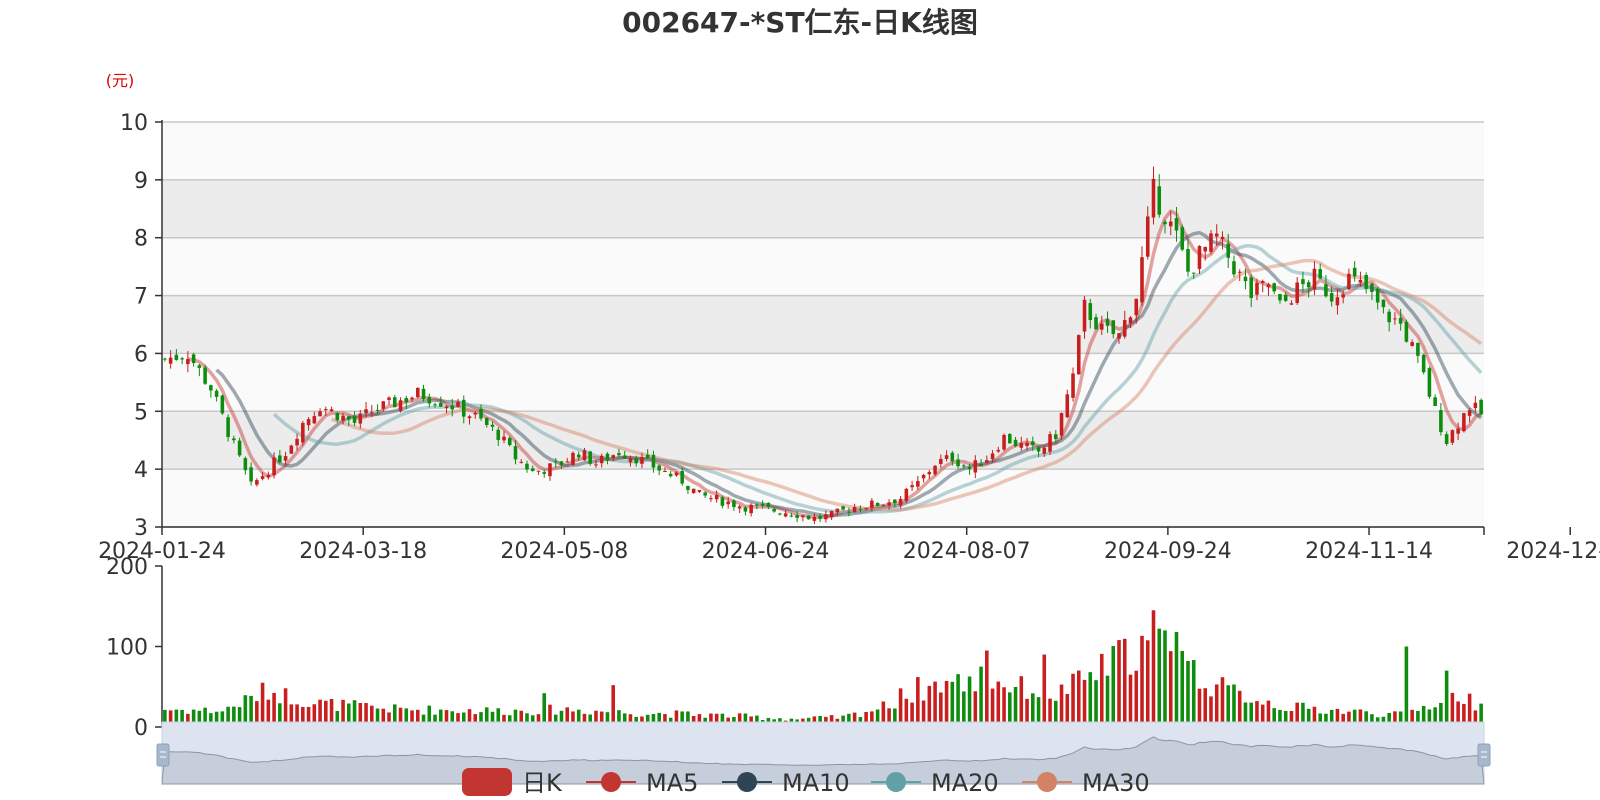 The width and height of the screenshot is (1600, 800). Describe the element at coordinates (935, 783) in the screenshot. I see `legend-item-ma20: MA20` at that location.